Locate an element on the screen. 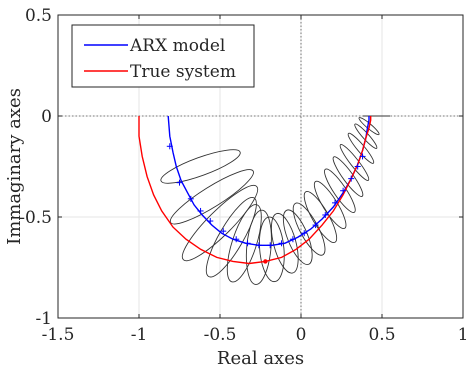 The height and width of the screenshot is (374, 471). y-tick-label: -1 is located at coordinates (43, 319).